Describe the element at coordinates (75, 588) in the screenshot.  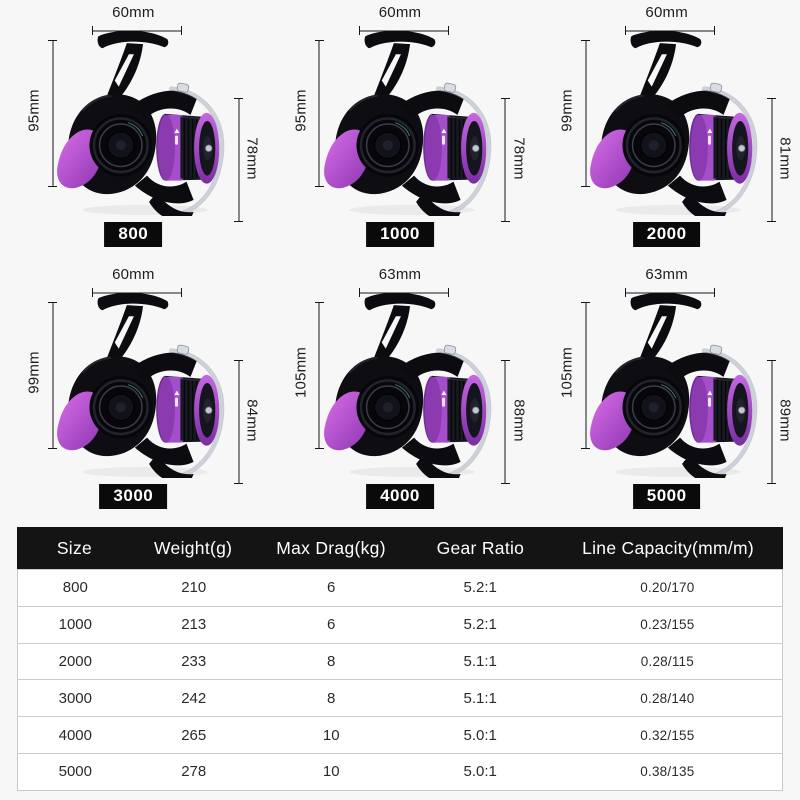
I see `cell-size: 800` at that location.